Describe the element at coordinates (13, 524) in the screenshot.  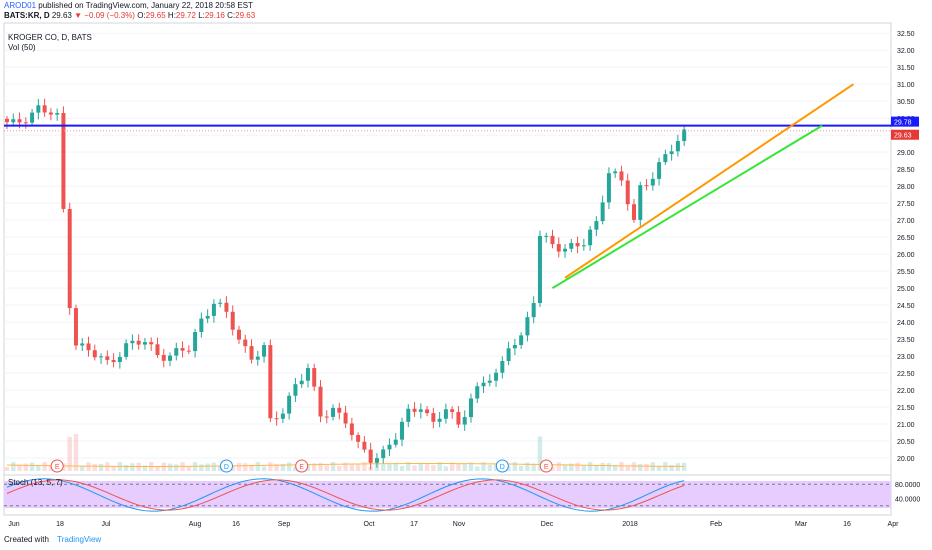
I see `x-tick-label: Jun` at that location.